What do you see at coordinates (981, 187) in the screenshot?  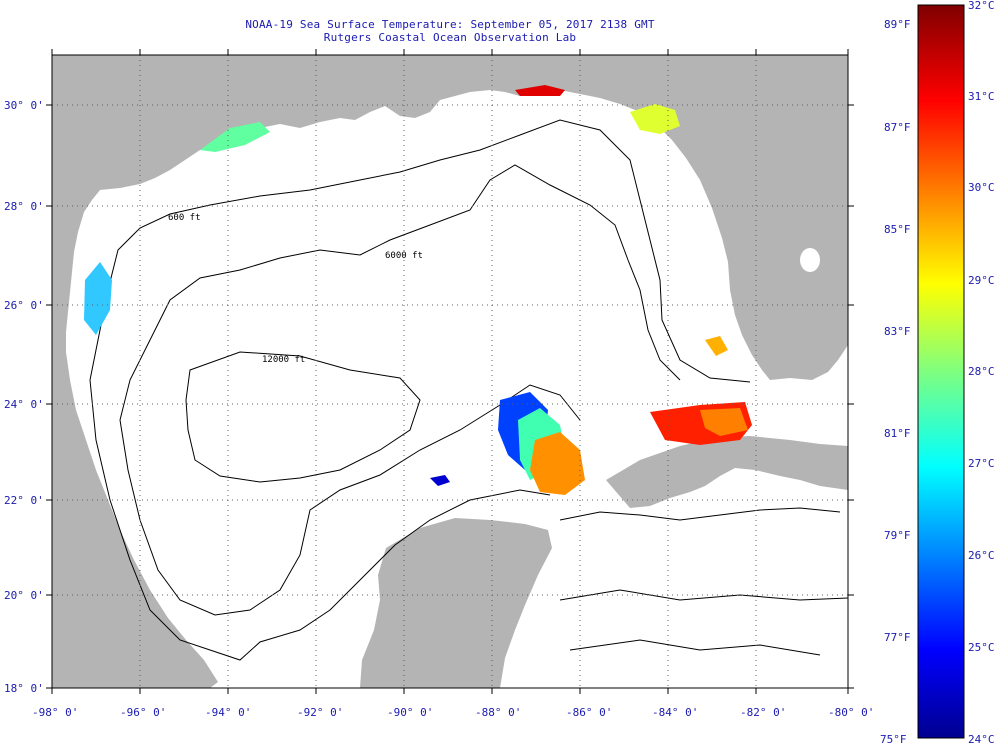 I see `celsius-label: 30°C` at bounding box center [981, 187].